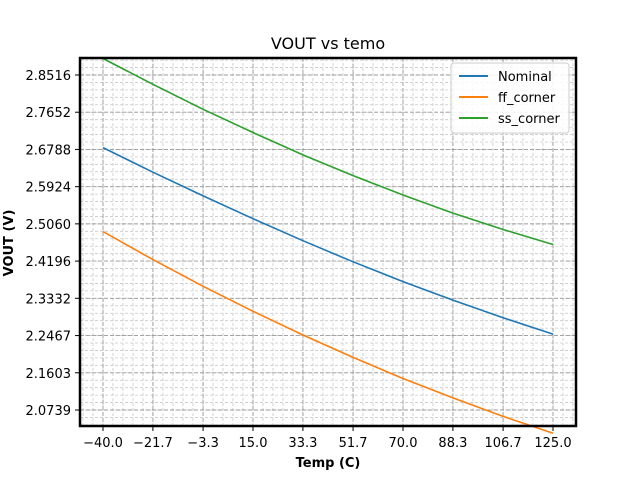 The image size is (640, 480). I want to click on y-tick-label: 2.5924, so click(49, 188).